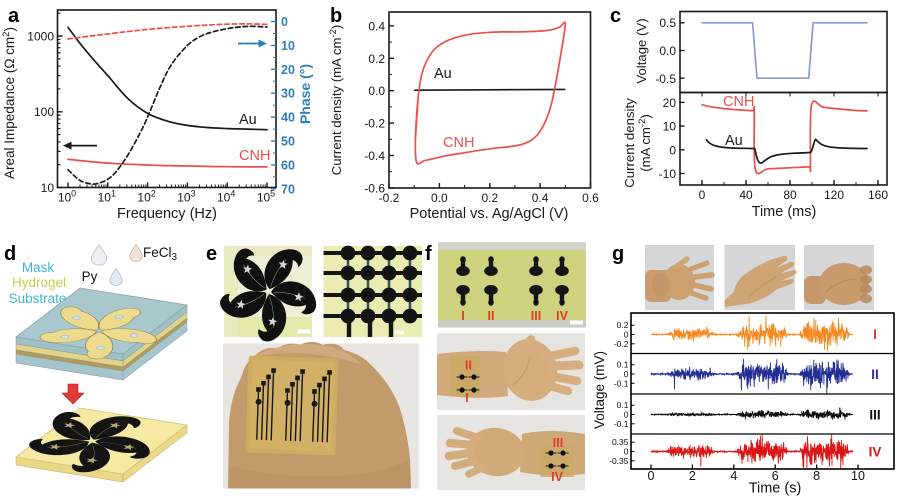  I want to click on svg-text: g, so click(618, 254).